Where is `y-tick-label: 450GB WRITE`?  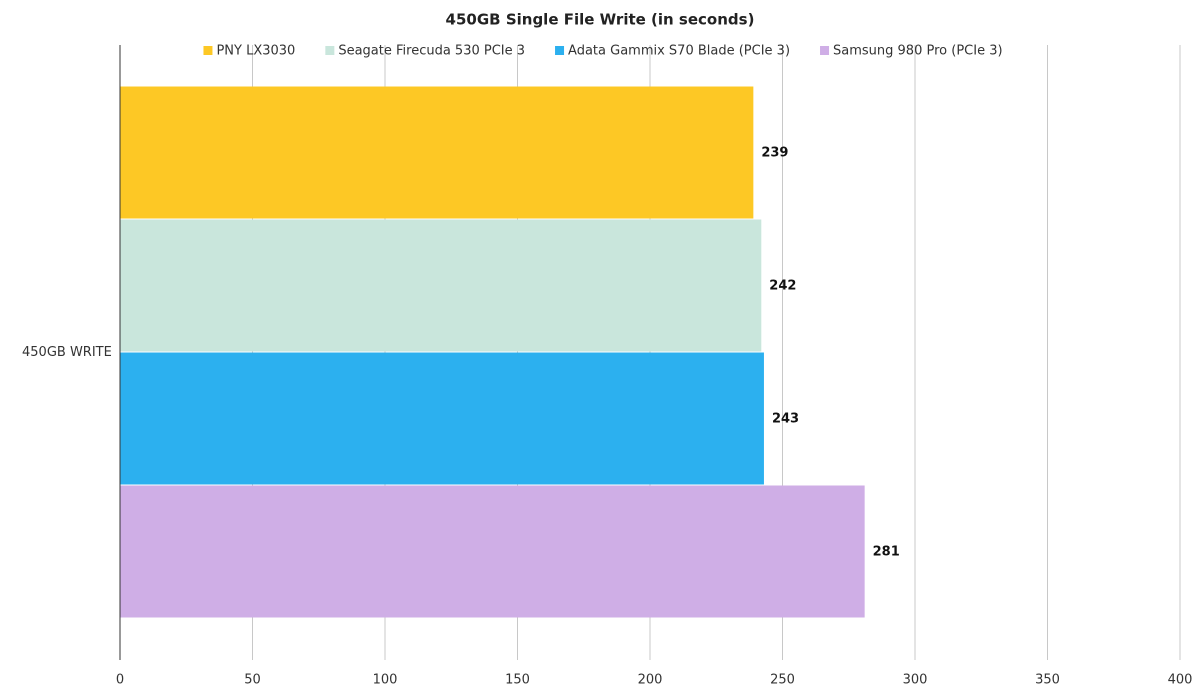
y-tick-label: 450GB WRITE is located at coordinates (67, 352).